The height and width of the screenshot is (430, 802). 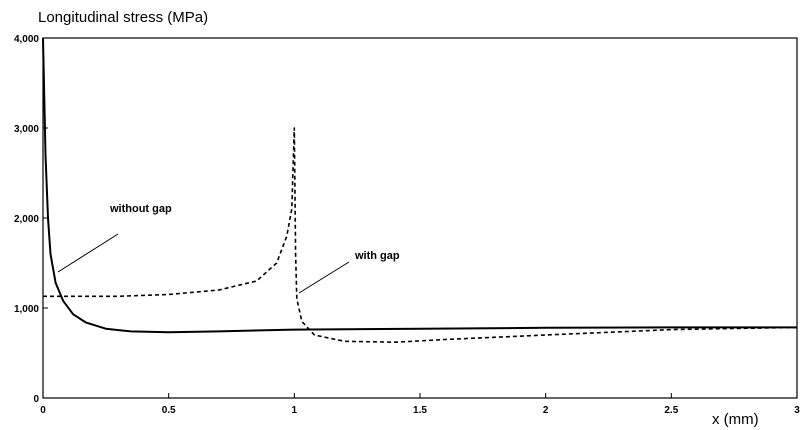 I want to click on annotations: without gap with gap, so click(x=228, y=248).